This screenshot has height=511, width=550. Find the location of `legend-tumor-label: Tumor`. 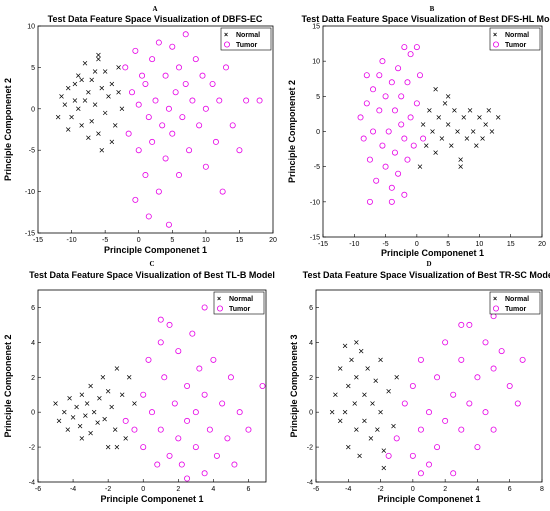

legend-tumor-label: Tumor is located at coordinates (516, 309).